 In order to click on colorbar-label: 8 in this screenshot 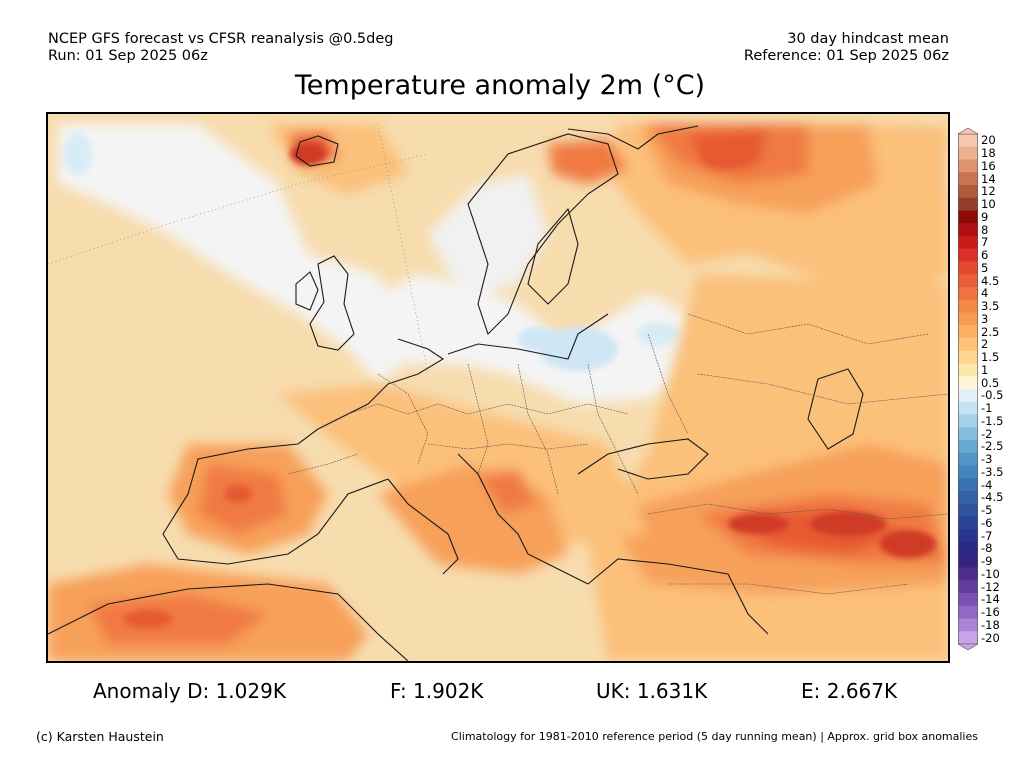, I will do `click(985, 229)`.